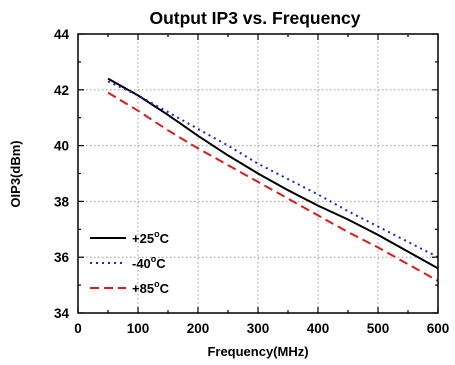 The image size is (455, 365). What do you see at coordinates (15, 173) in the screenshot?
I see `y-axis-label: OIP3(dBm)` at bounding box center [15, 173].